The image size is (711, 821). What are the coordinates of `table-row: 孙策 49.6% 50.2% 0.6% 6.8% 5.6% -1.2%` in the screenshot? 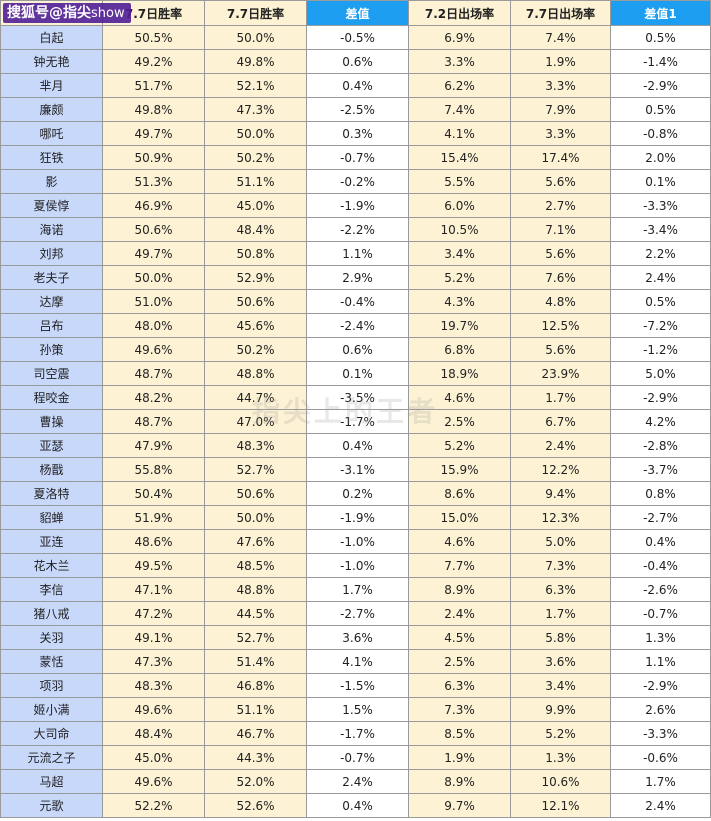 It's located at (355, 349).